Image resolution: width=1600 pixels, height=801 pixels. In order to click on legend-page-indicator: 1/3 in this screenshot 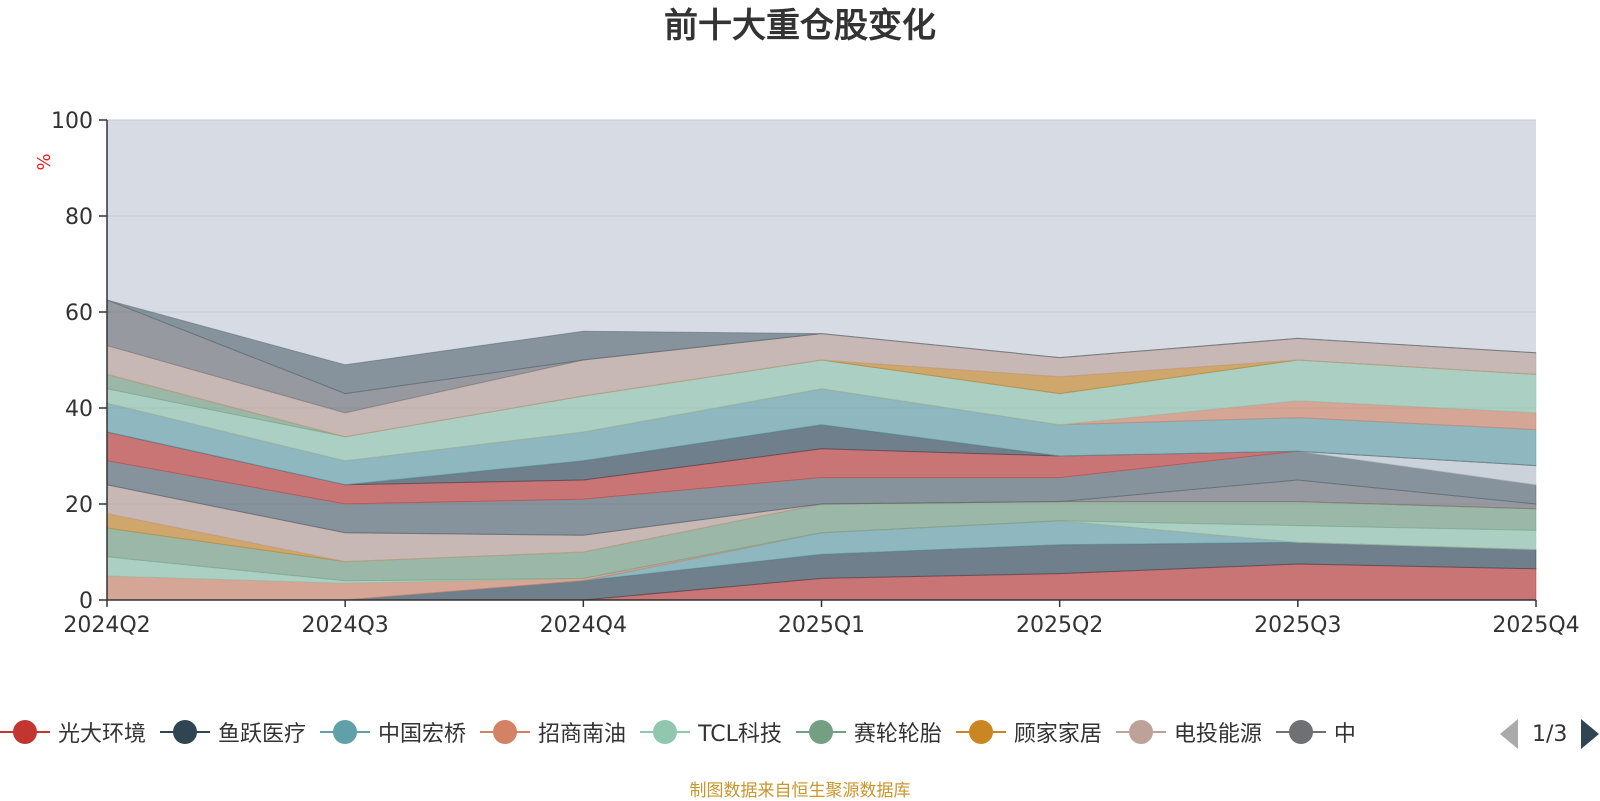, I will do `click(1550, 734)`.